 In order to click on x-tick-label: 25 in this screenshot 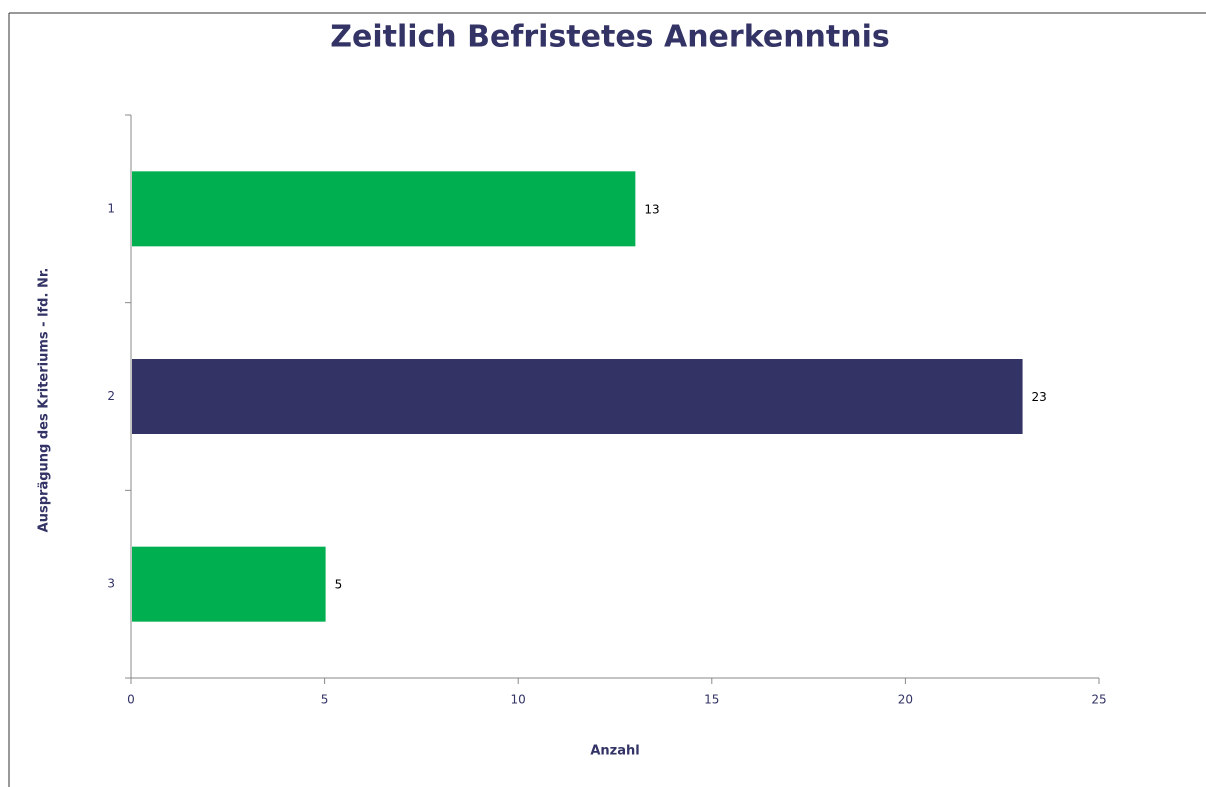, I will do `click(1098, 700)`.